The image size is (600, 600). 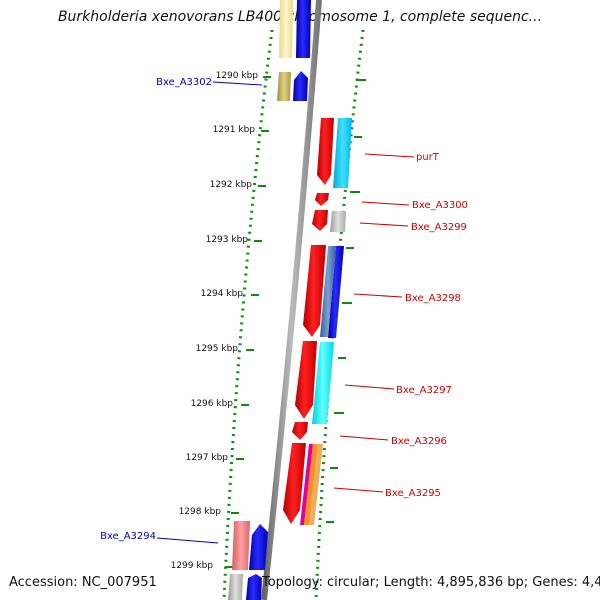 I want to click on forward-strand-genes, so click(x=269, y=300).